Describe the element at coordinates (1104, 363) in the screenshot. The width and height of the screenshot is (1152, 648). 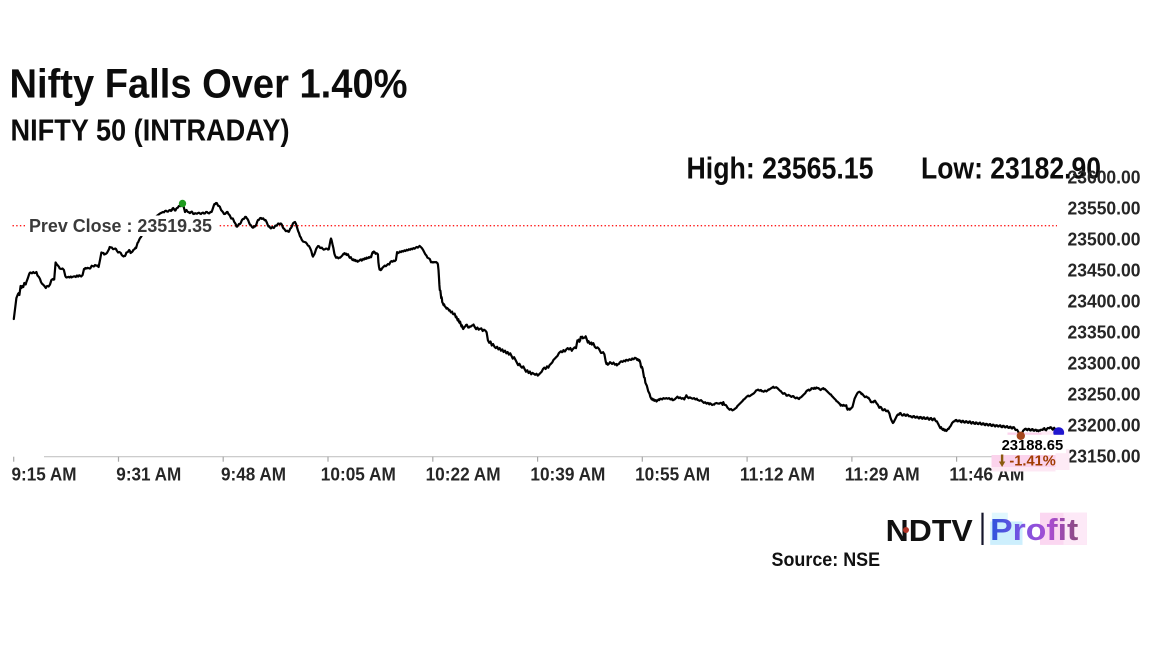
I see `svg-text: 23300.00` at that location.